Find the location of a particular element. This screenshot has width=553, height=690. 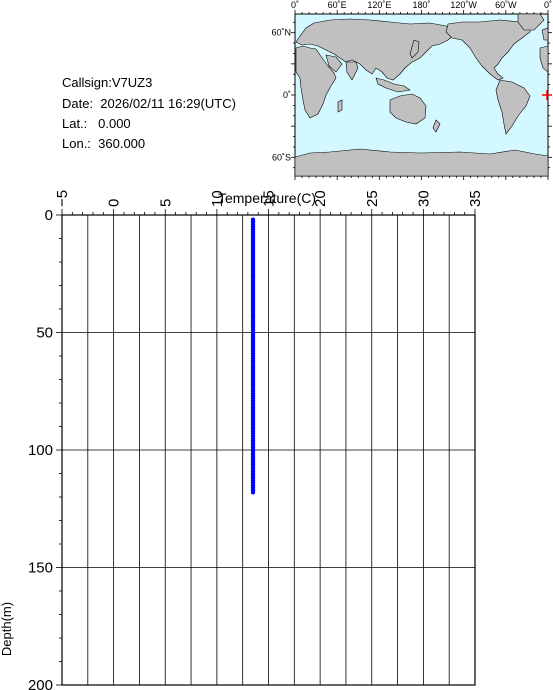

data-point is located at coordinates (253, 492).